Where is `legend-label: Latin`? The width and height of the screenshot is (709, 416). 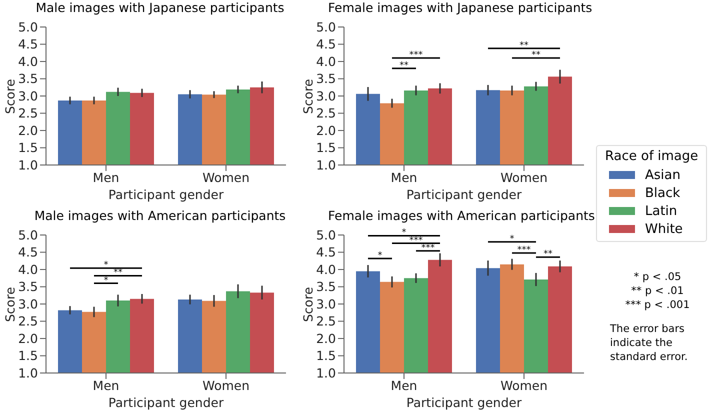
legend-label: Latin is located at coordinates (661, 211).